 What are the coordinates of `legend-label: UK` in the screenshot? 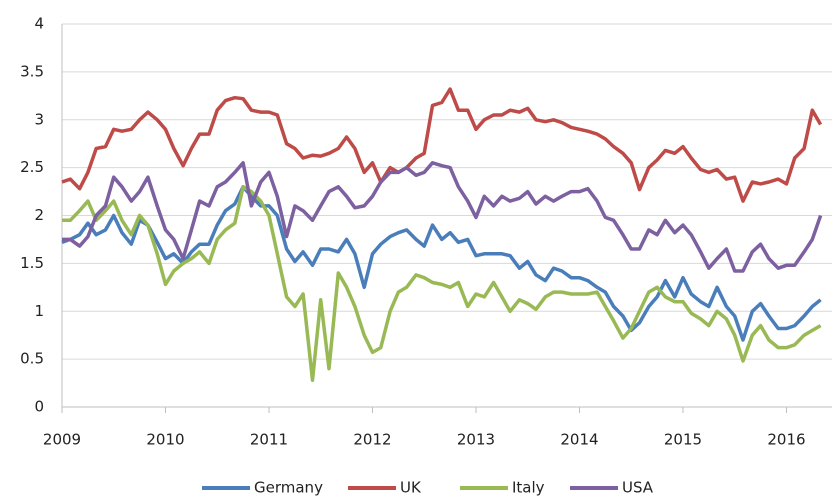 It's located at (411, 488).